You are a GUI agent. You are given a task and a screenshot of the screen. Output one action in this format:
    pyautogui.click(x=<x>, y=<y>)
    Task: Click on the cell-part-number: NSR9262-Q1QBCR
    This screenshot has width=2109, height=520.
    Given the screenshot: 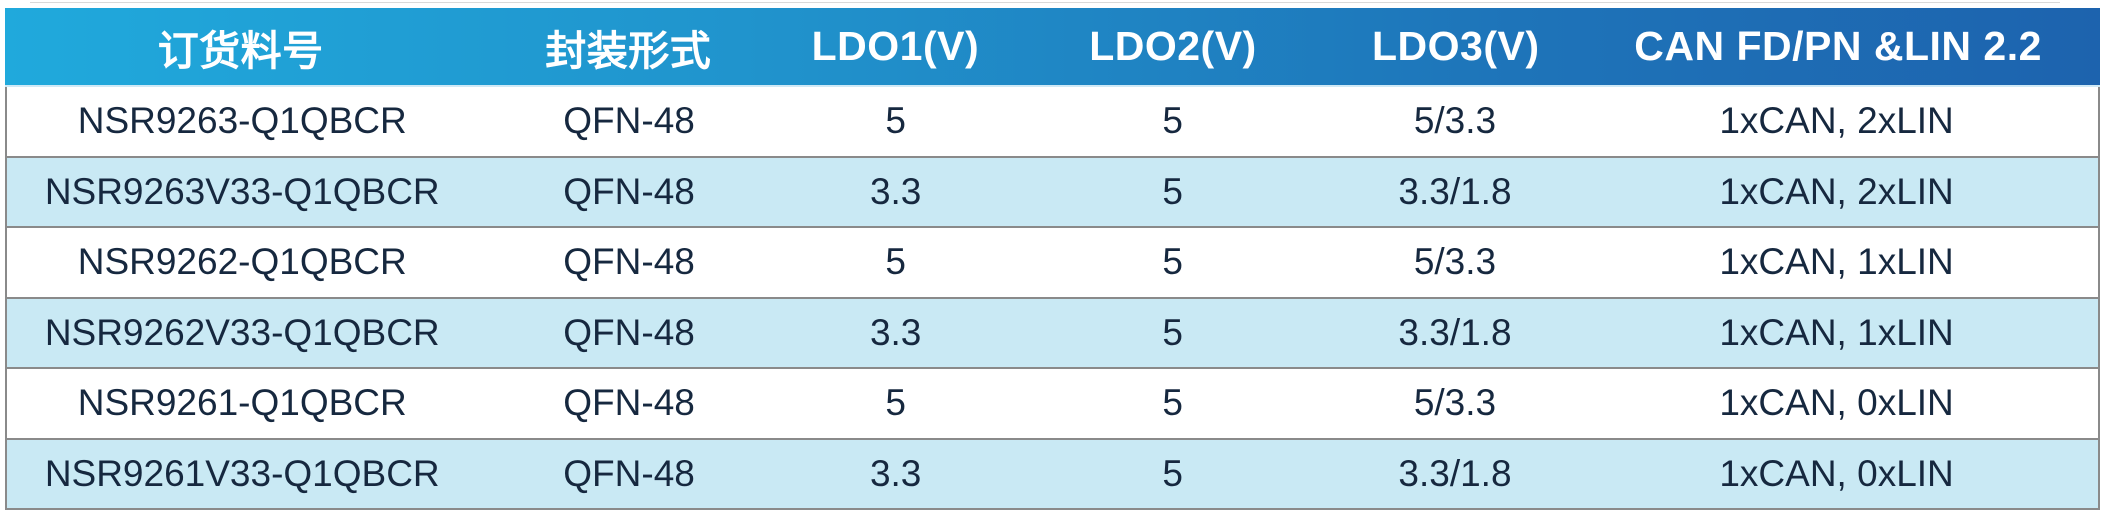 What is the action you would take?
    pyautogui.click(x=242, y=262)
    